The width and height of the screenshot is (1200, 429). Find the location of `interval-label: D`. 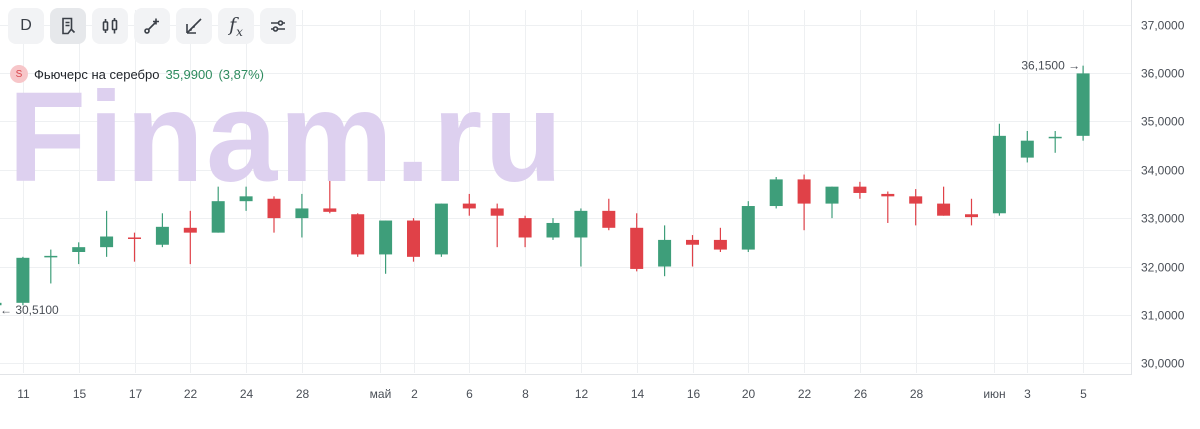

interval-label: D is located at coordinates (26, 25).